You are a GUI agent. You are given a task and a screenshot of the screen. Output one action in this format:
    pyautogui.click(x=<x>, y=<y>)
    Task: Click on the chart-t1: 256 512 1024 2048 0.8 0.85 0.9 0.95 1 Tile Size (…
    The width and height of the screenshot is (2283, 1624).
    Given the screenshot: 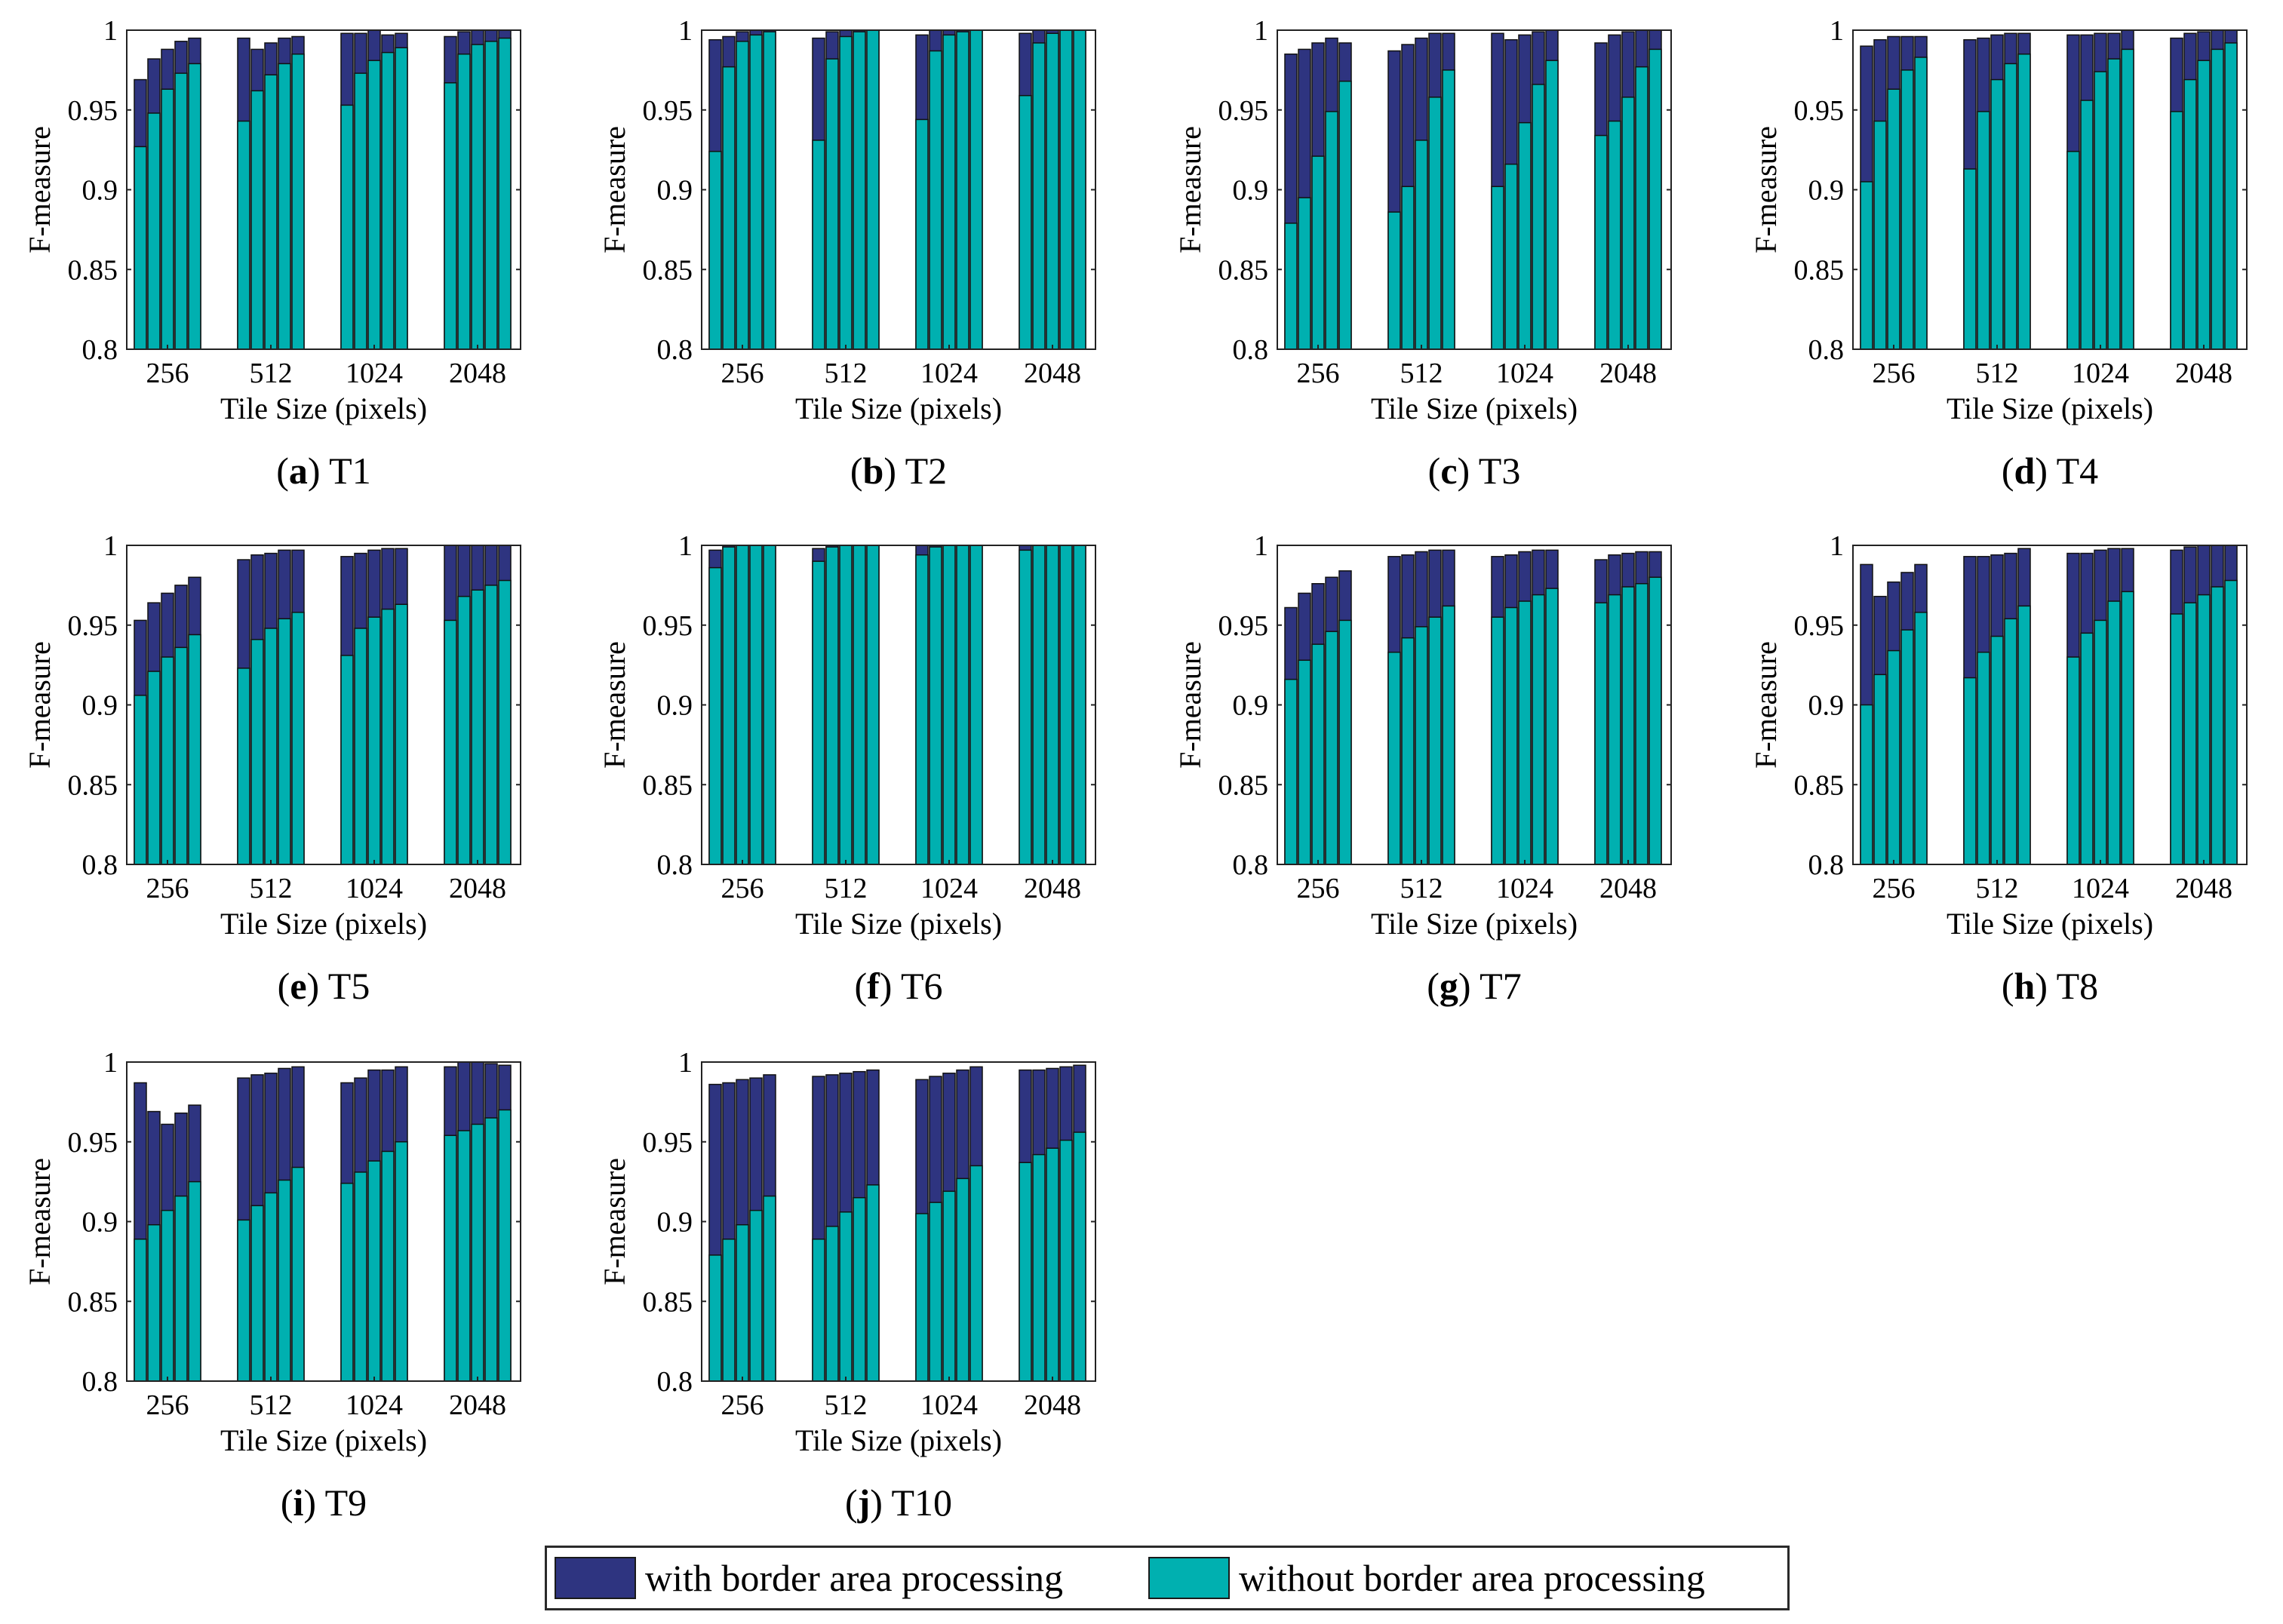 What is the action you would take?
    pyautogui.click(x=272, y=220)
    